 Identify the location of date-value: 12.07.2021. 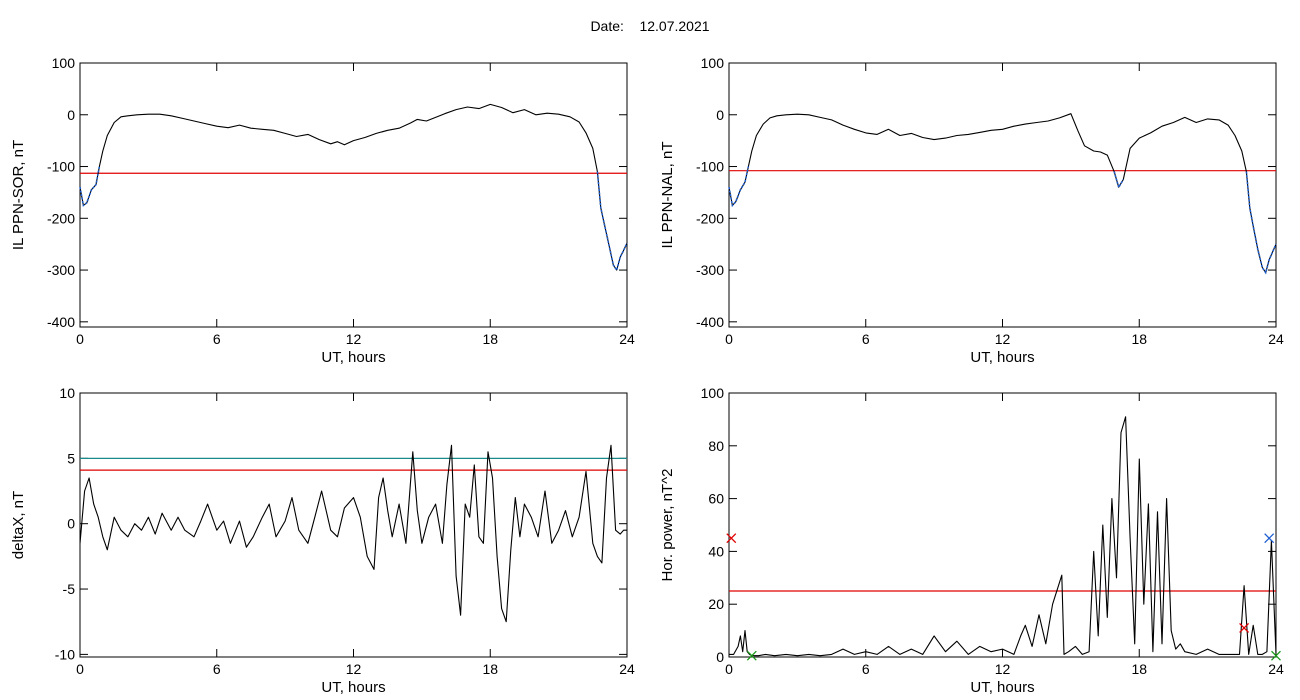
(674, 26).